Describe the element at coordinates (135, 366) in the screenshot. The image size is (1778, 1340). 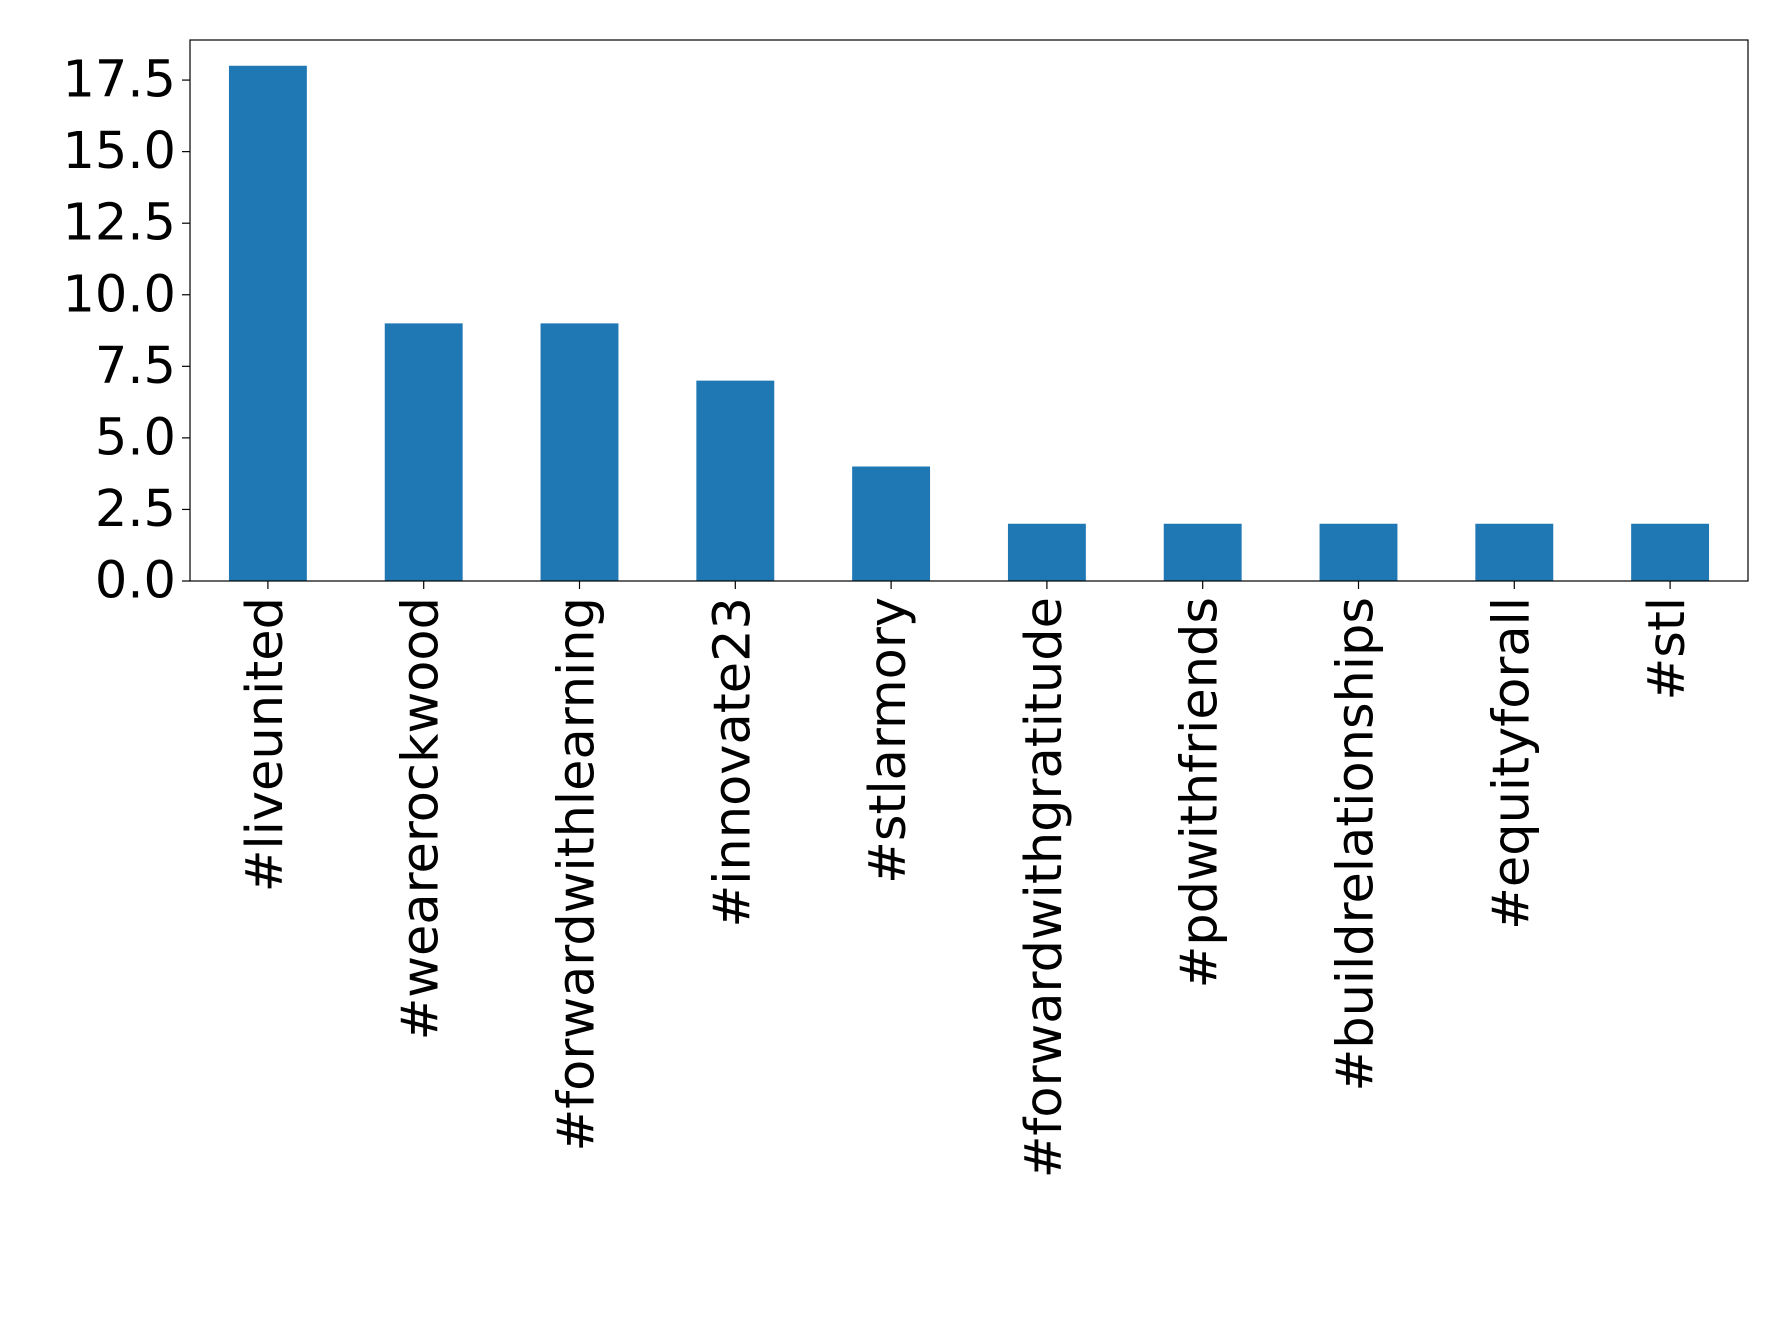
I see `y-tick-label: 7.5` at that location.